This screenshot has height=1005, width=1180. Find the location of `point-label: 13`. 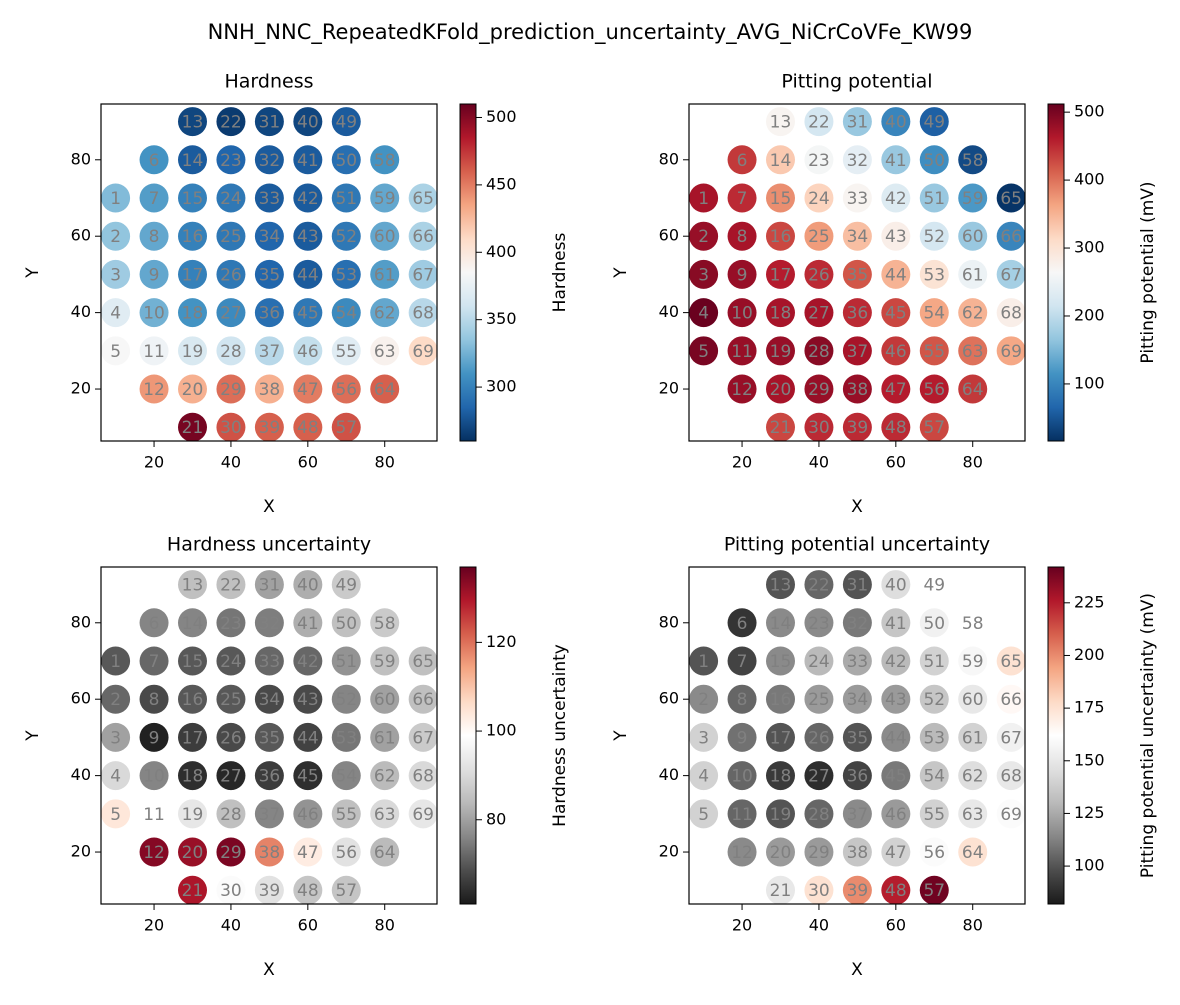

point-label: 13 is located at coordinates (781, 123).